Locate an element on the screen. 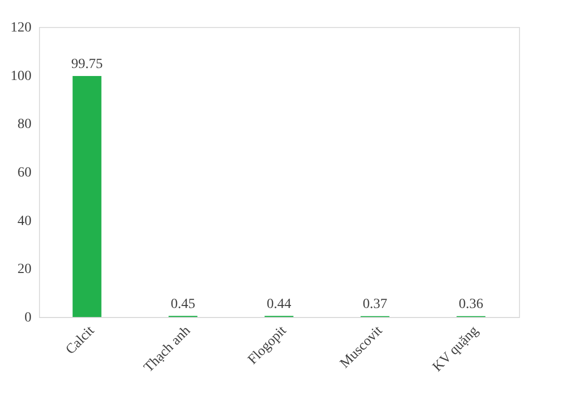 The height and width of the screenshot is (401, 582). y-tick-label: 80 is located at coordinates (25, 124).